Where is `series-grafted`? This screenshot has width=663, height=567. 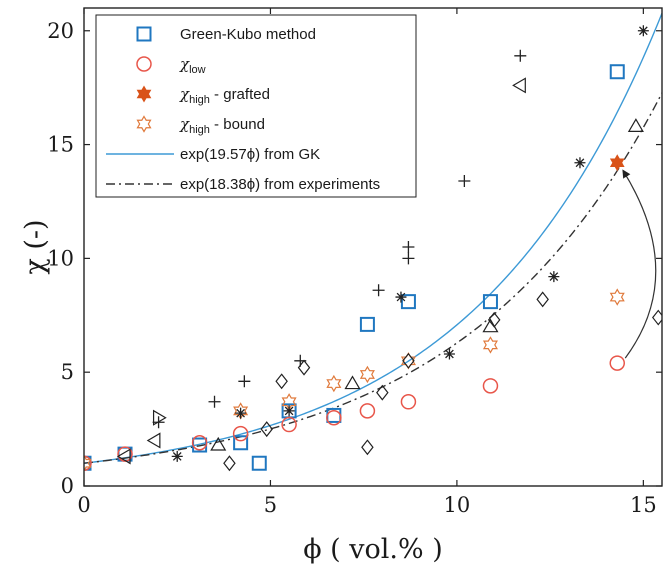
series-grafted is located at coordinates (617, 163).